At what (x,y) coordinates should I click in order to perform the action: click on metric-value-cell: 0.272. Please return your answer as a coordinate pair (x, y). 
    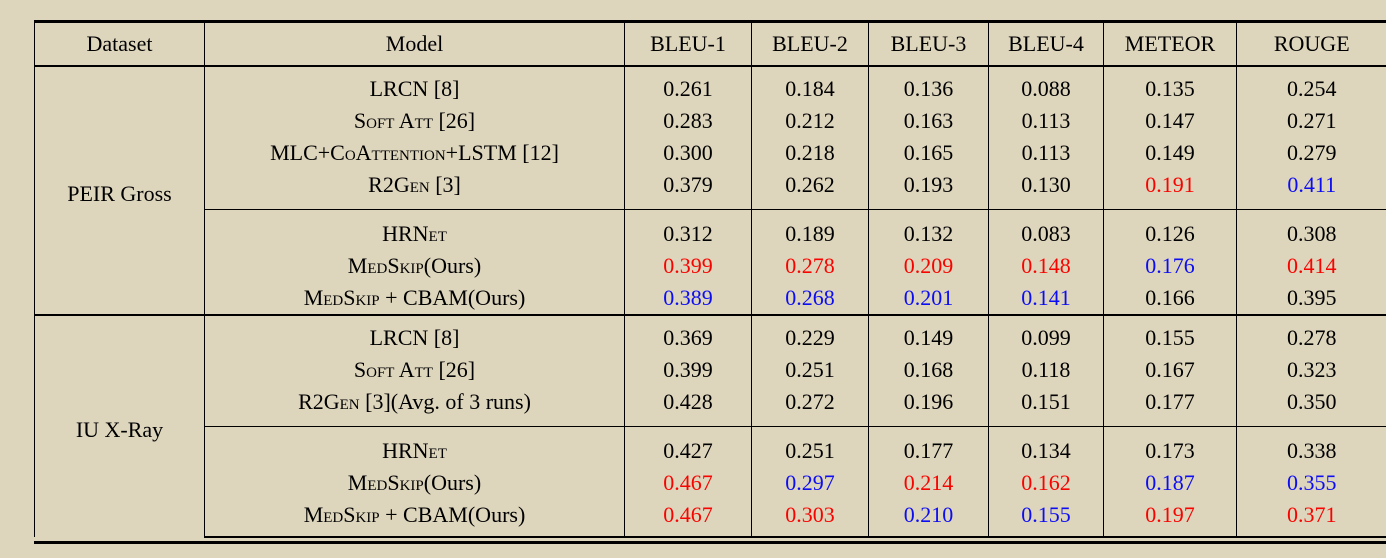
    Looking at the image, I should click on (810, 406).